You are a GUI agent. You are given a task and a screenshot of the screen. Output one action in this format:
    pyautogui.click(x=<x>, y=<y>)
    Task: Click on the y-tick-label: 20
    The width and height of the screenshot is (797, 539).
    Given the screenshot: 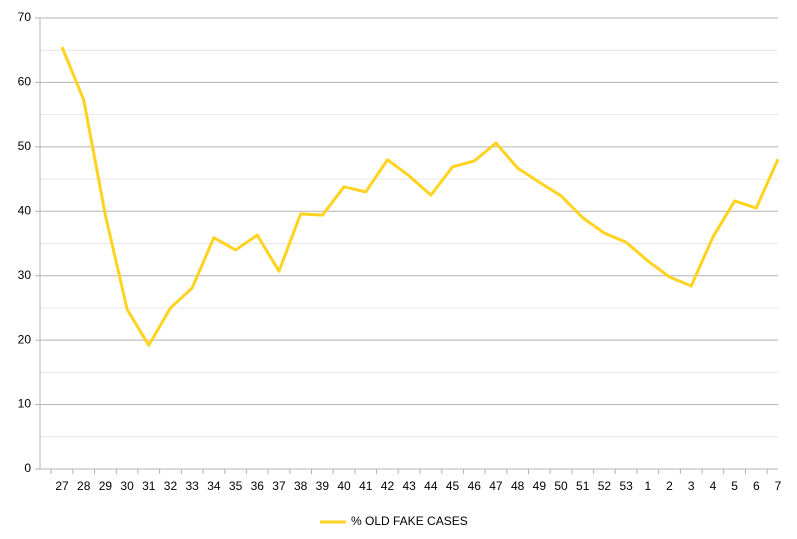 What is the action you would take?
    pyautogui.click(x=25, y=339)
    